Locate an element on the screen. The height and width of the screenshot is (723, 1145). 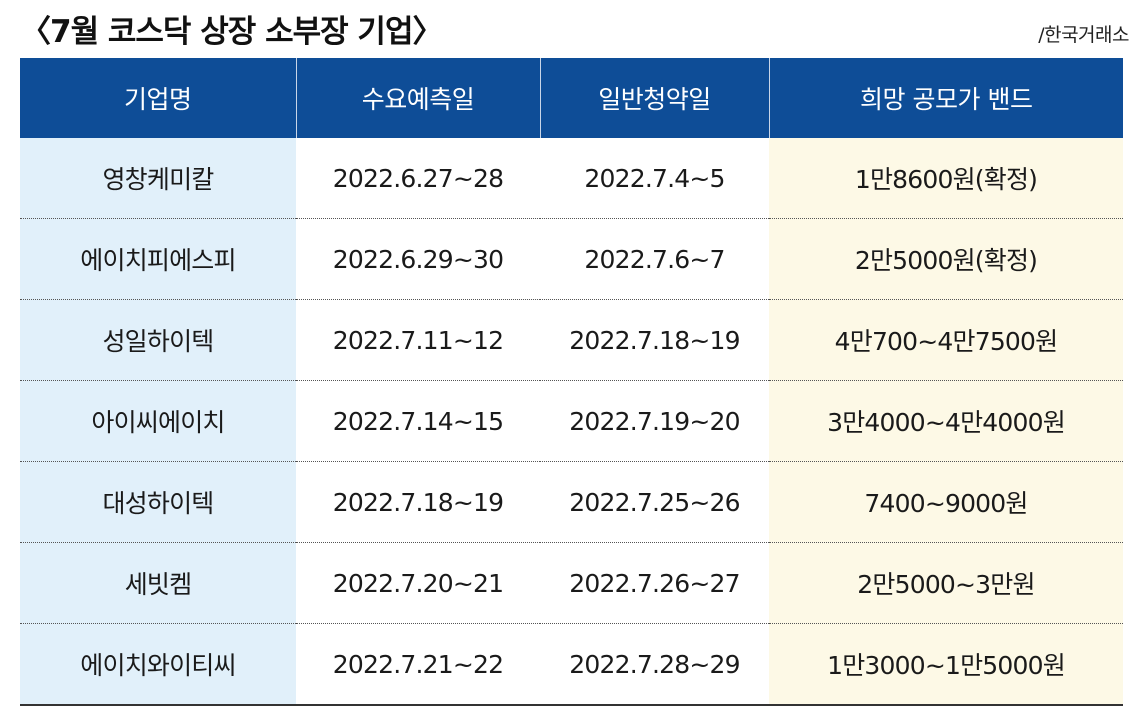
subscription-cell: 2022.7.28~29 is located at coordinates (654, 664).